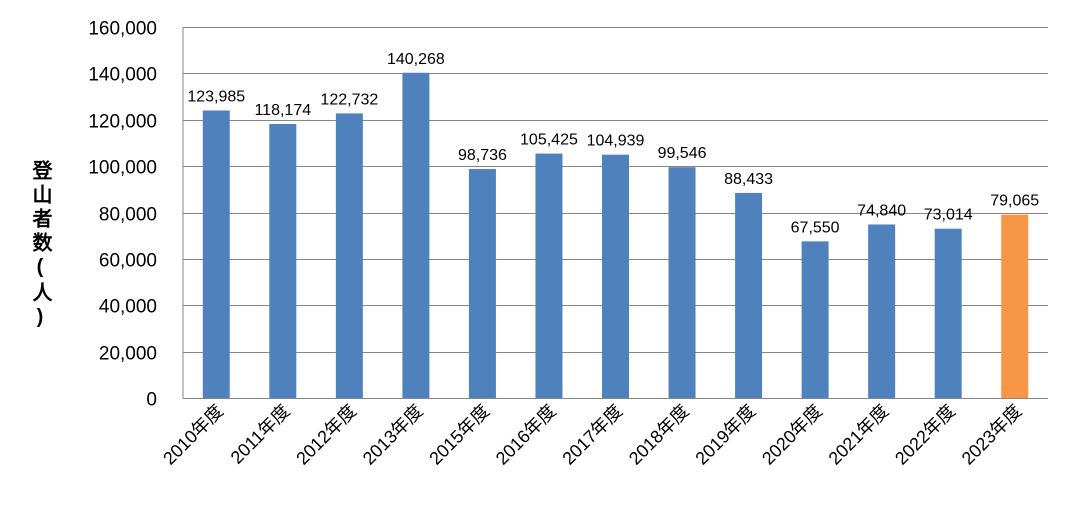 The width and height of the screenshot is (1075, 523). I want to click on data-label: 118,174, so click(282, 110).